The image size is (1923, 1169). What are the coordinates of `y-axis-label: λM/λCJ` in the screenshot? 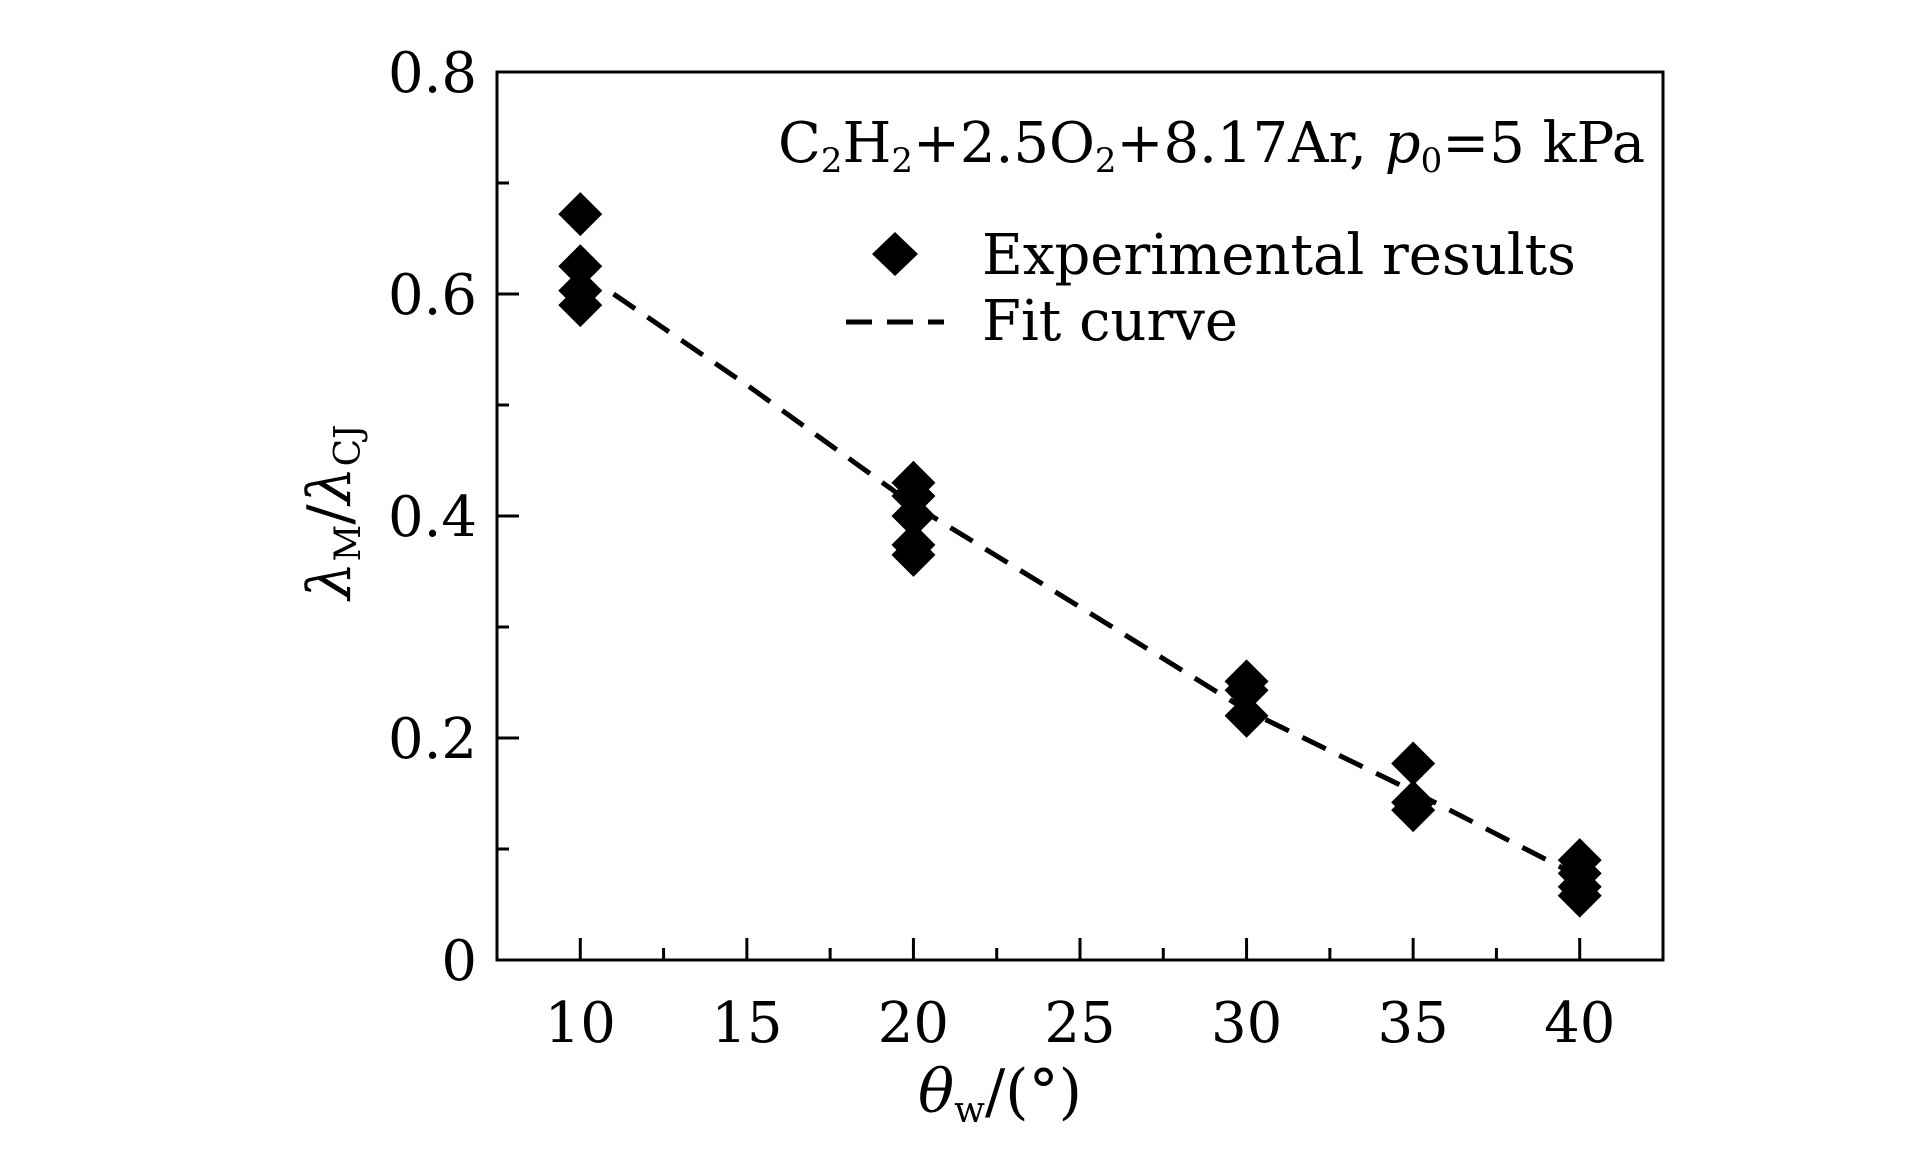 It's located at (332, 512).